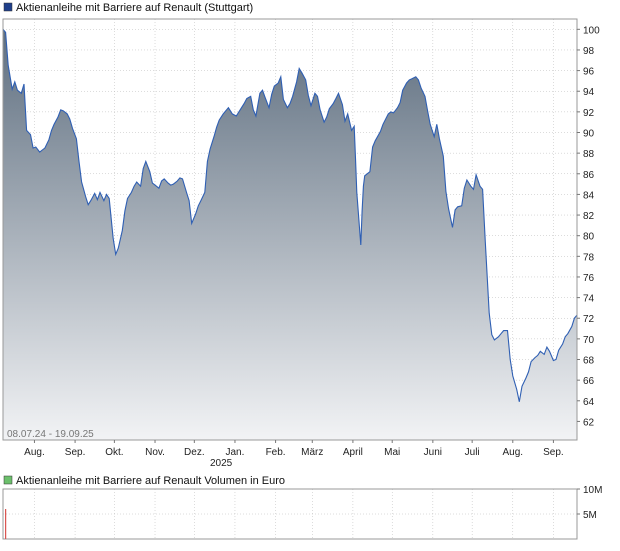 The height and width of the screenshot is (551, 620). I want to click on x-tick-label: Jan., so click(235, 452).